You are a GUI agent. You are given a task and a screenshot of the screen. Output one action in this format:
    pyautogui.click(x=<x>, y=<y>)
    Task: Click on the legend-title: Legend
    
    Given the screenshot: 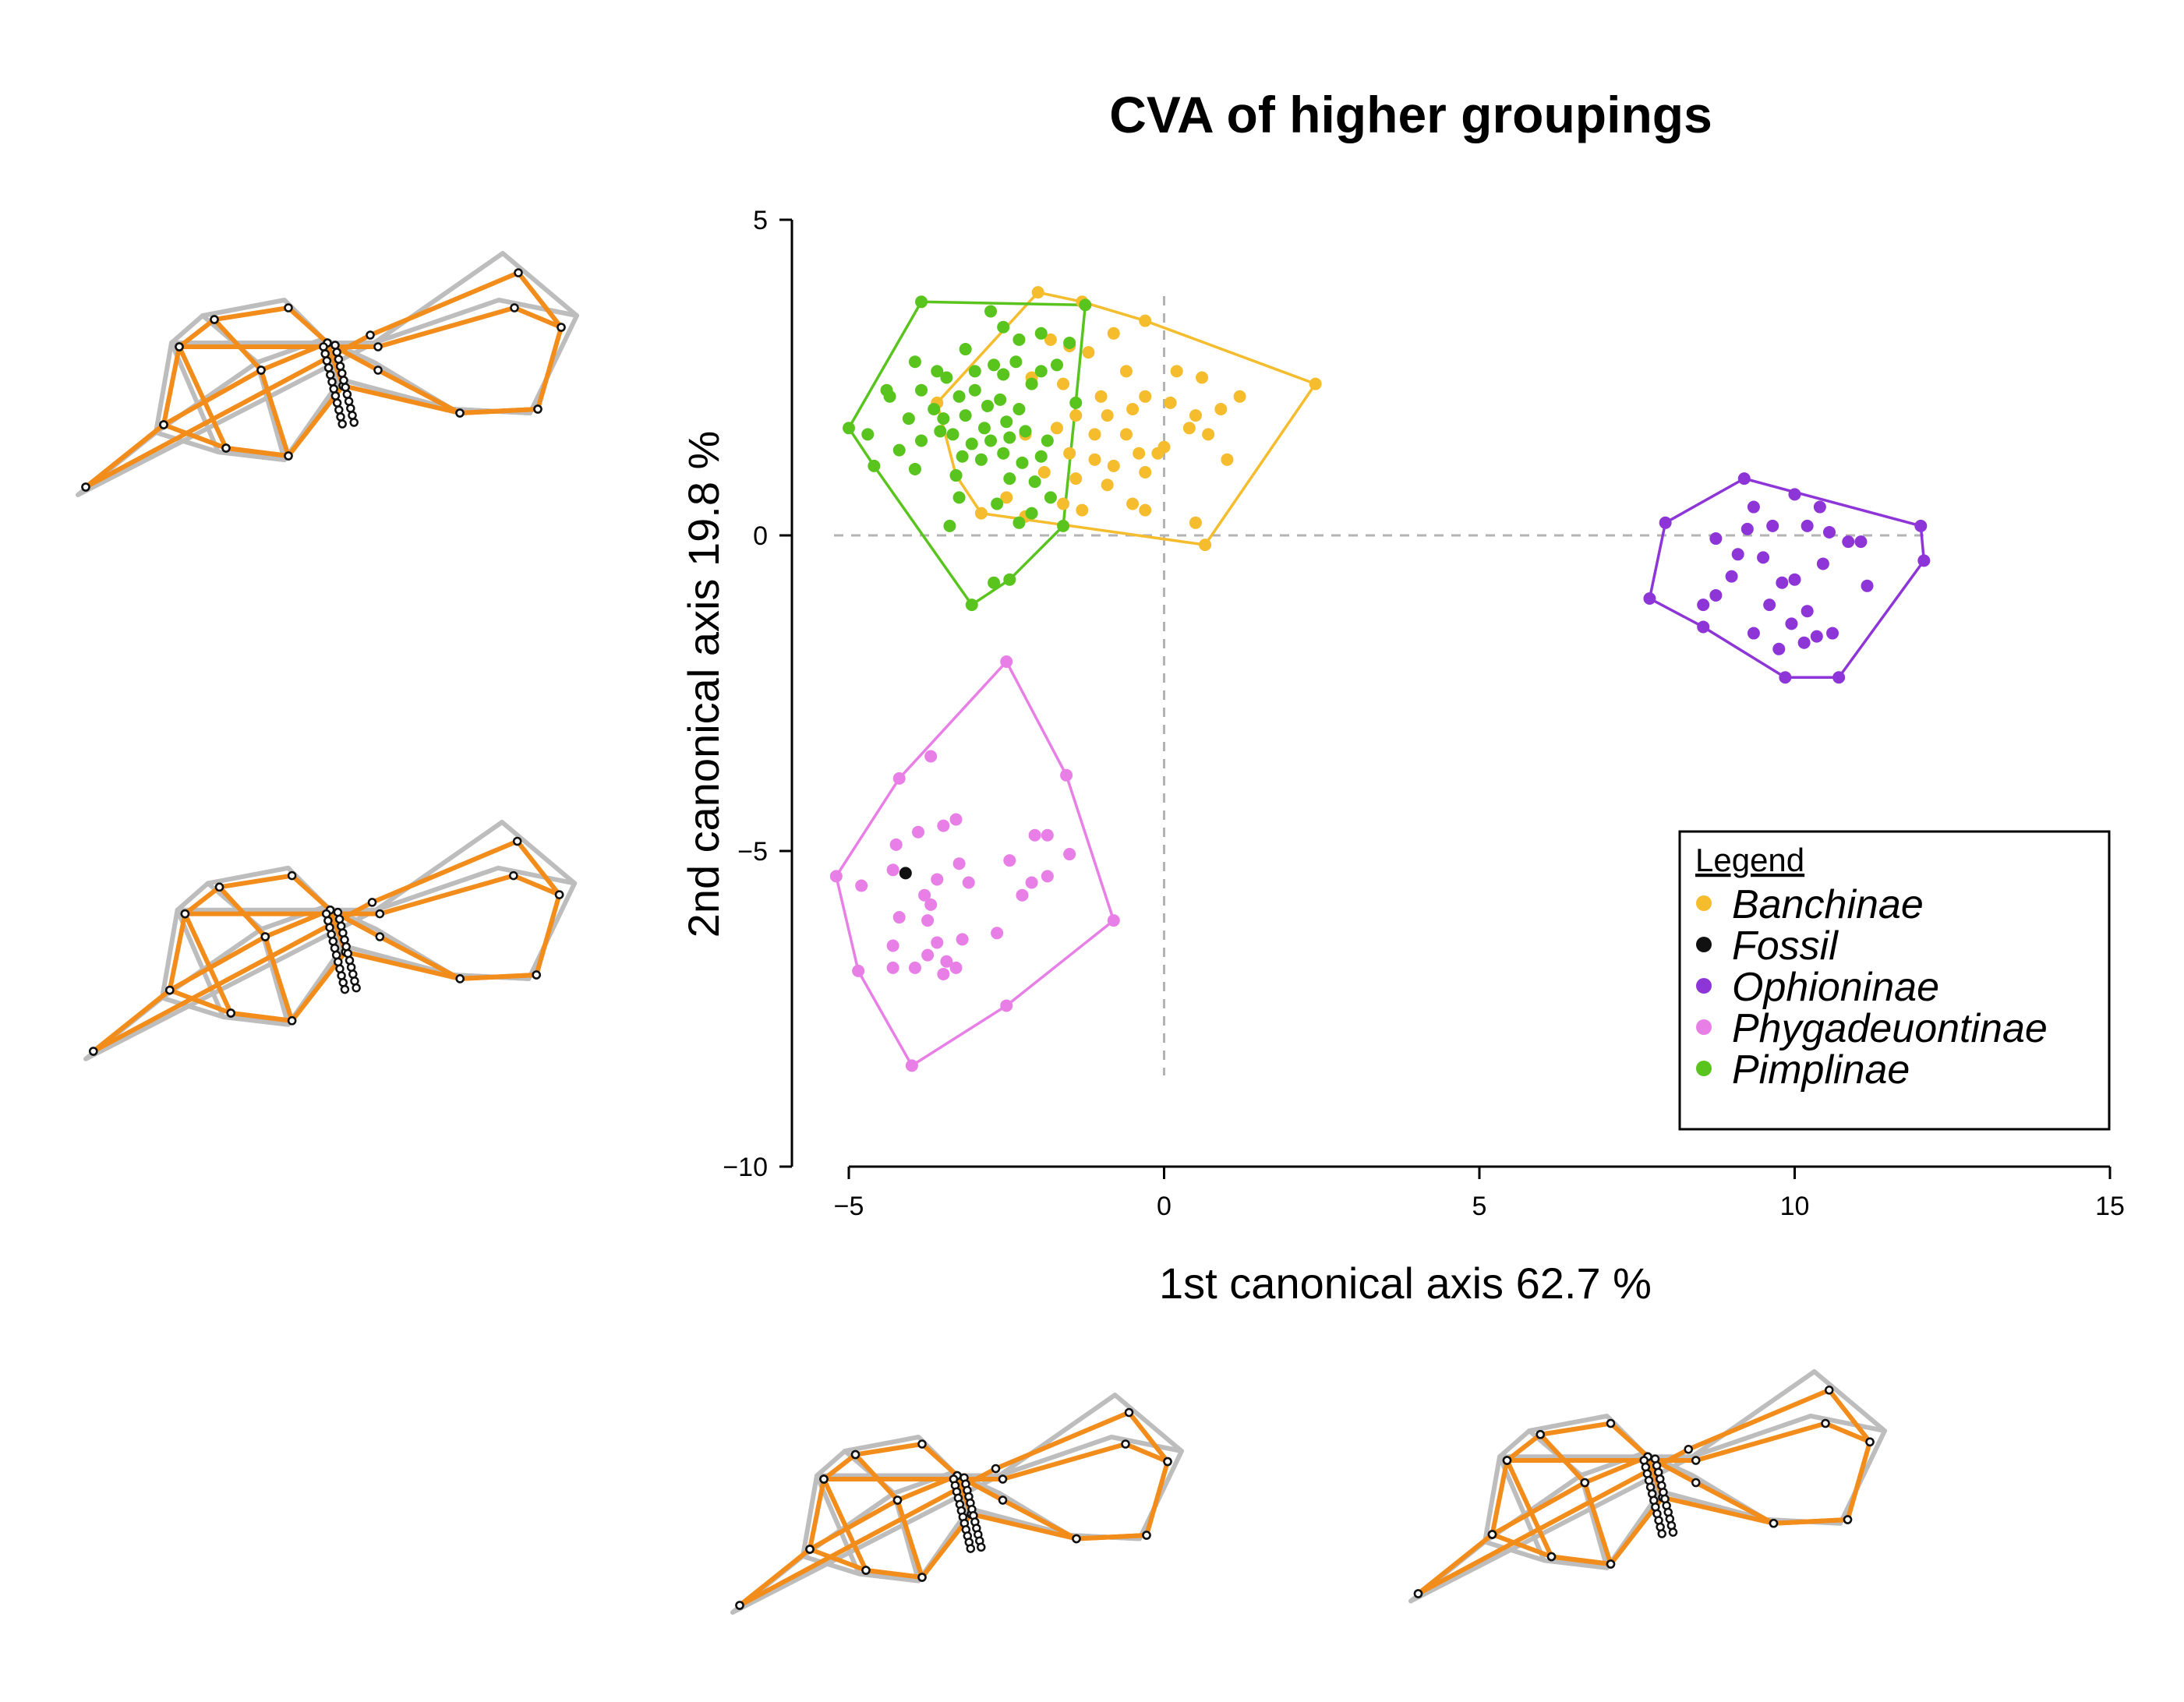 What is the action you would take?
    pyautogui.click(x=1750, y=860)
    